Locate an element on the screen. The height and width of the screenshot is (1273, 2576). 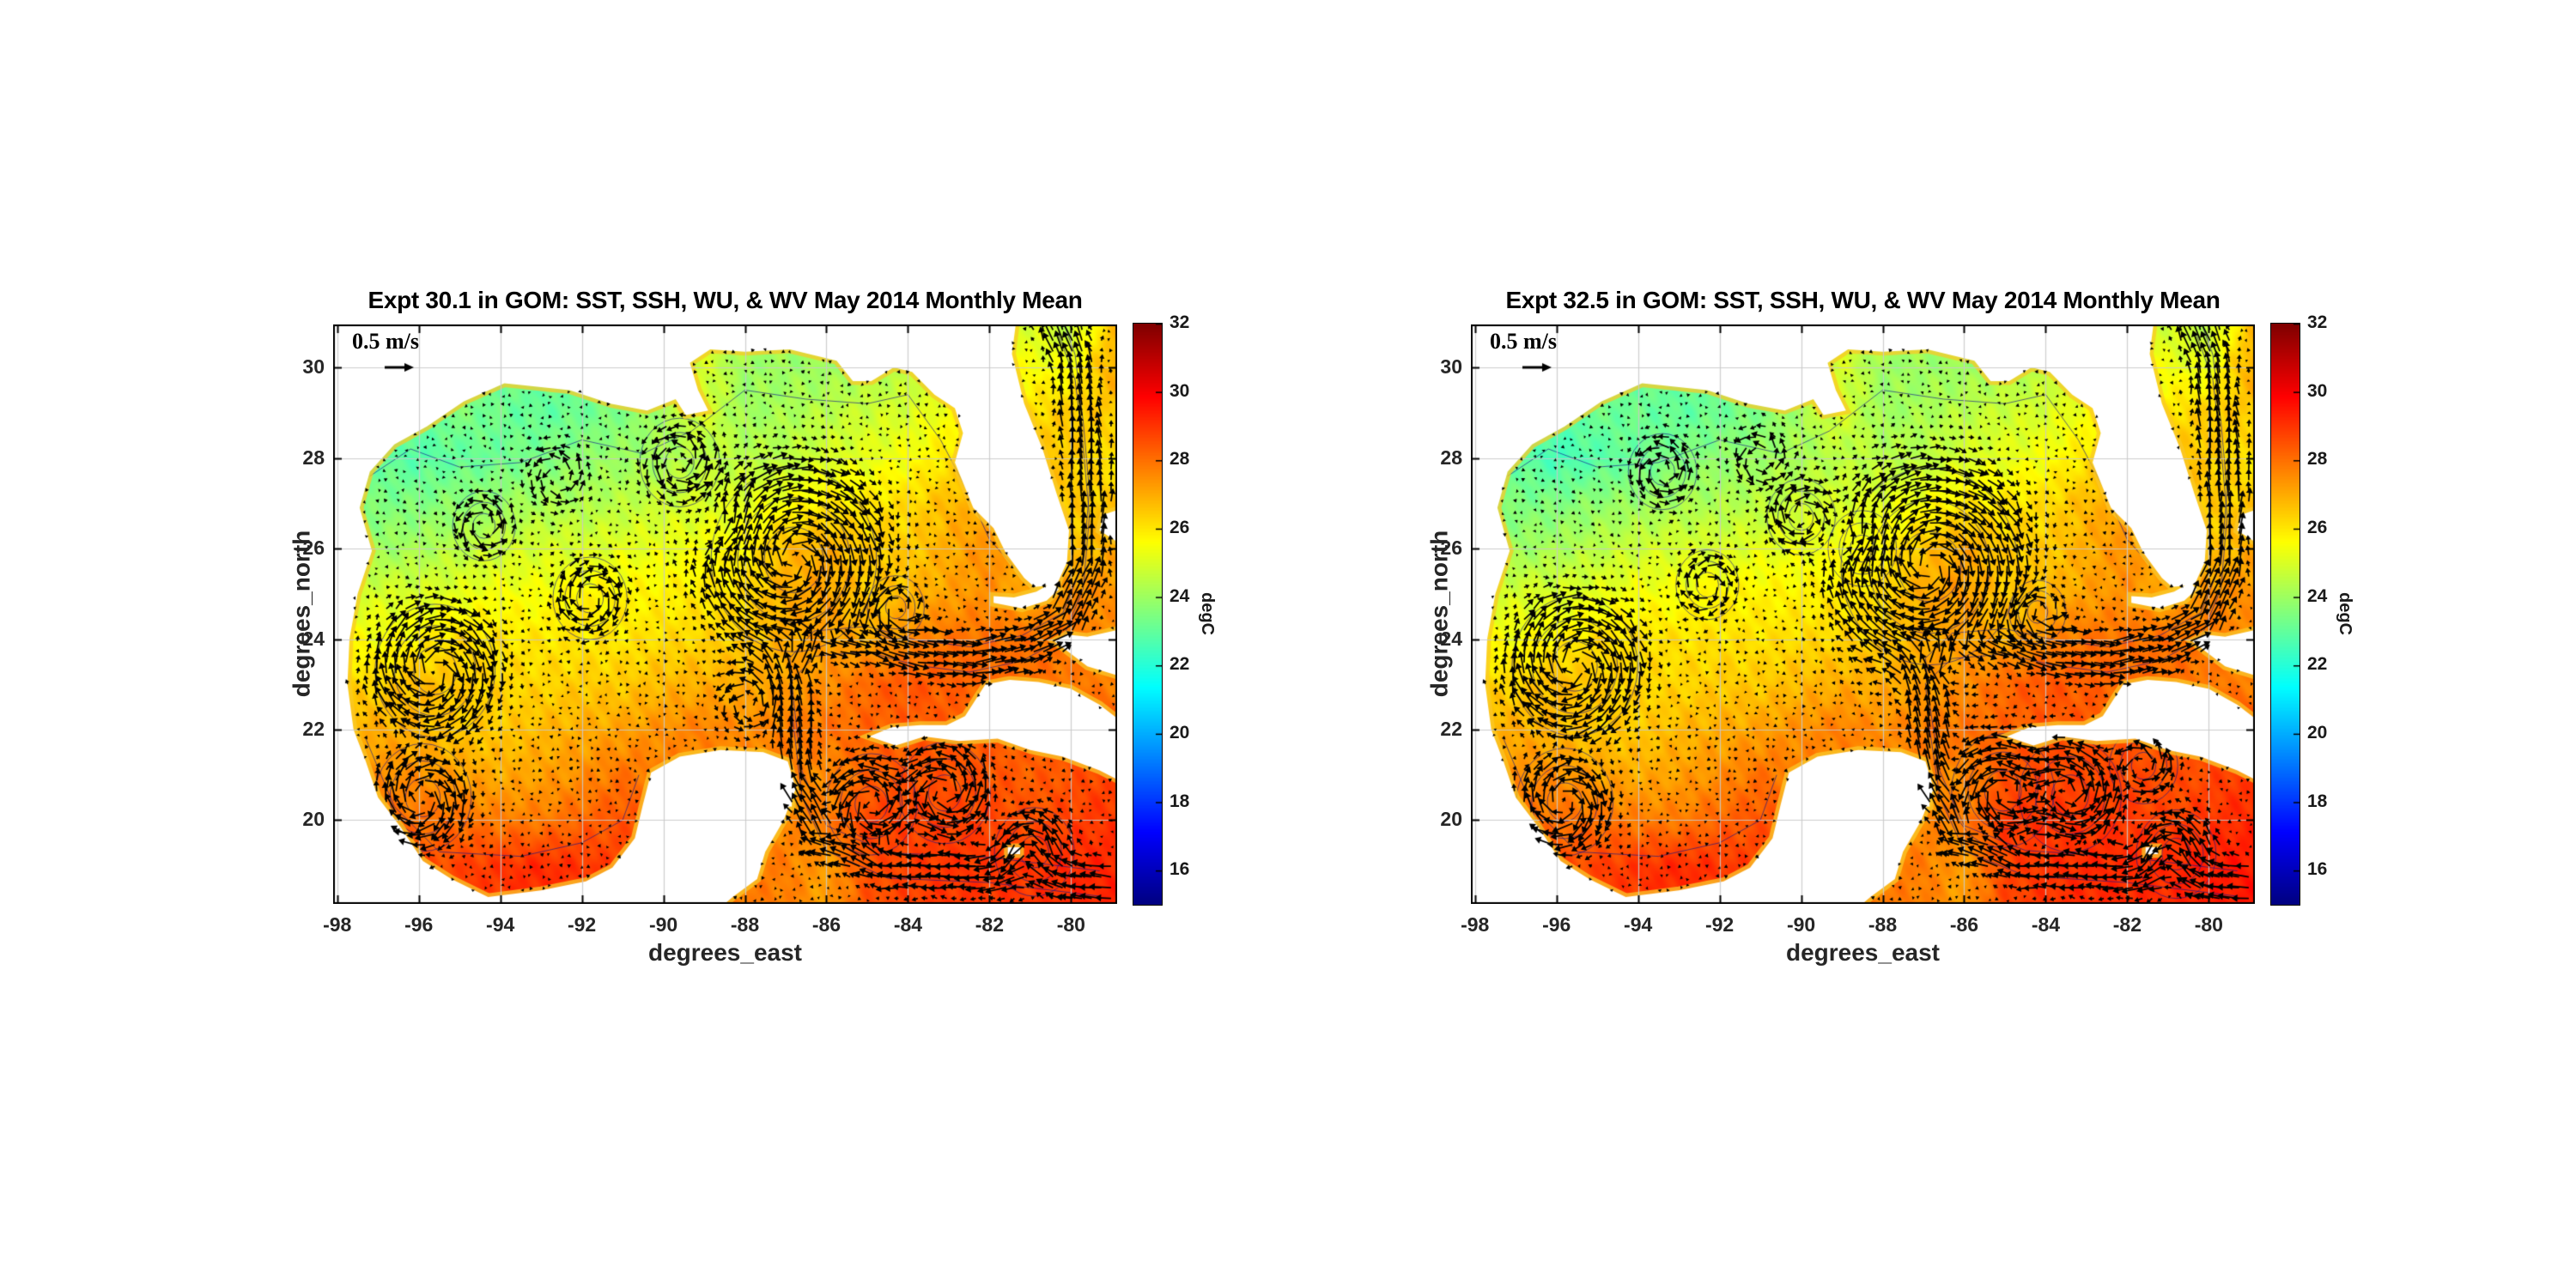
sst-quiver-map-right is located at coordinates (1863, 614).